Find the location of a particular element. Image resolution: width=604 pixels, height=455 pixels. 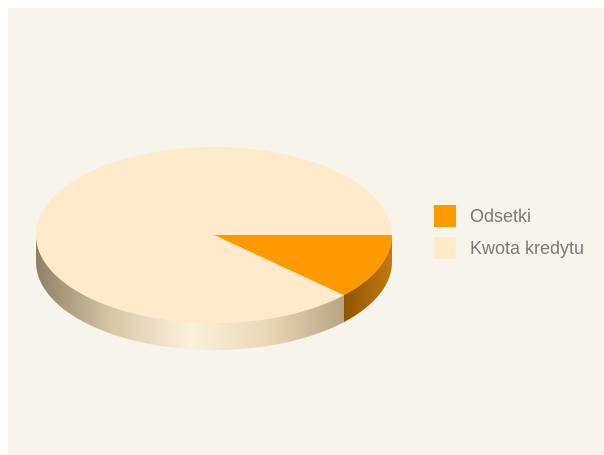

legend-label-odsetki: Odsetki is located at coordinates (501, 216).